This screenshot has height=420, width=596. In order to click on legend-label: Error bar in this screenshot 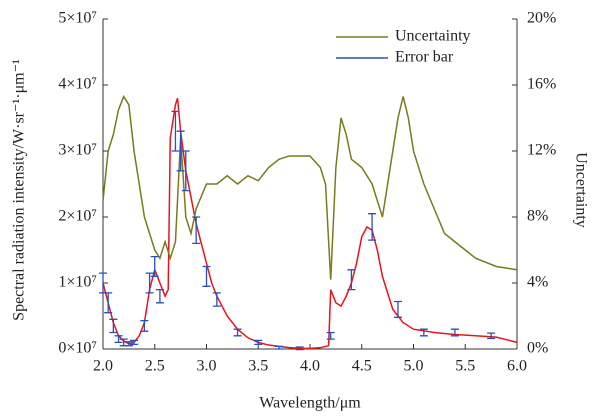, I will do `click(424, 57)`.